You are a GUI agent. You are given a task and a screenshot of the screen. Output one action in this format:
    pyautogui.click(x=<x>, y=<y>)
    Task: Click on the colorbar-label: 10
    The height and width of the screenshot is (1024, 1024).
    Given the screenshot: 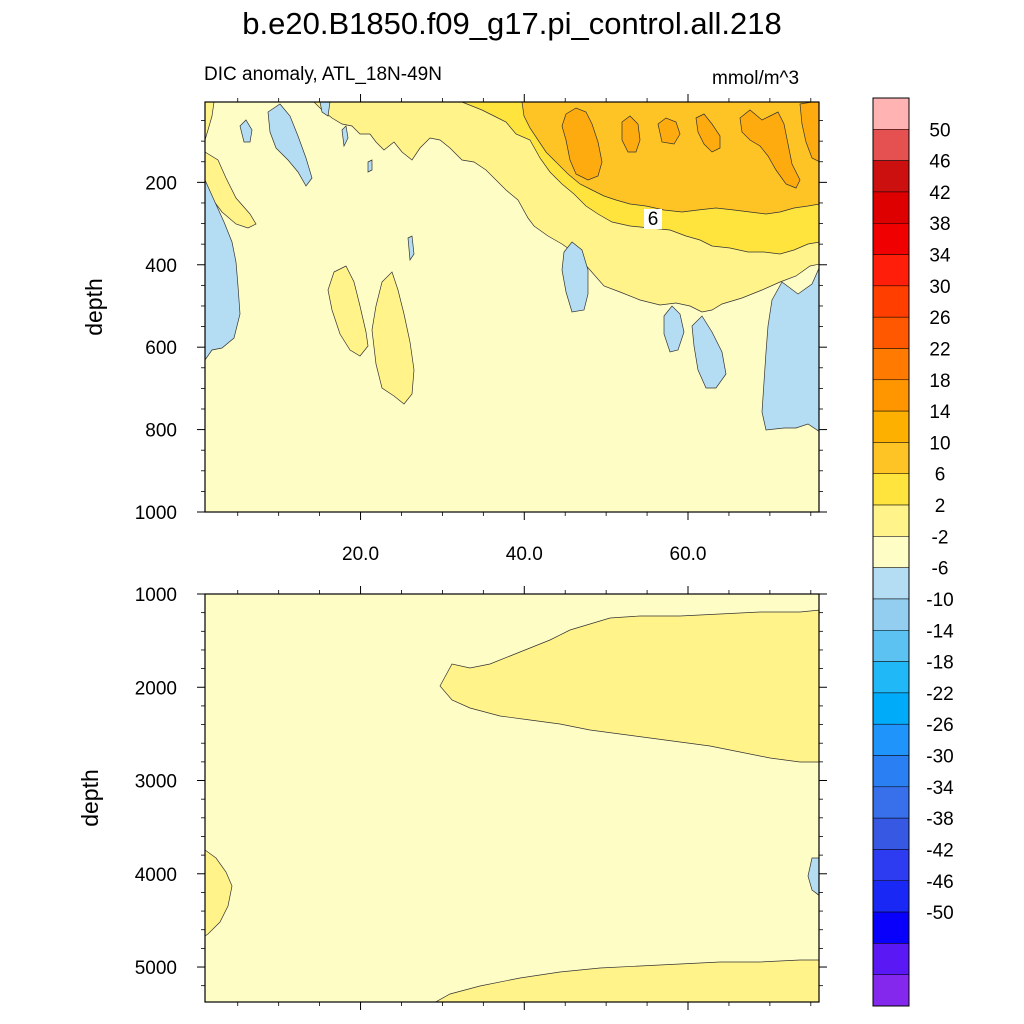 What is the action you would take?
    pyautogui.click(x=939, y=443)
    